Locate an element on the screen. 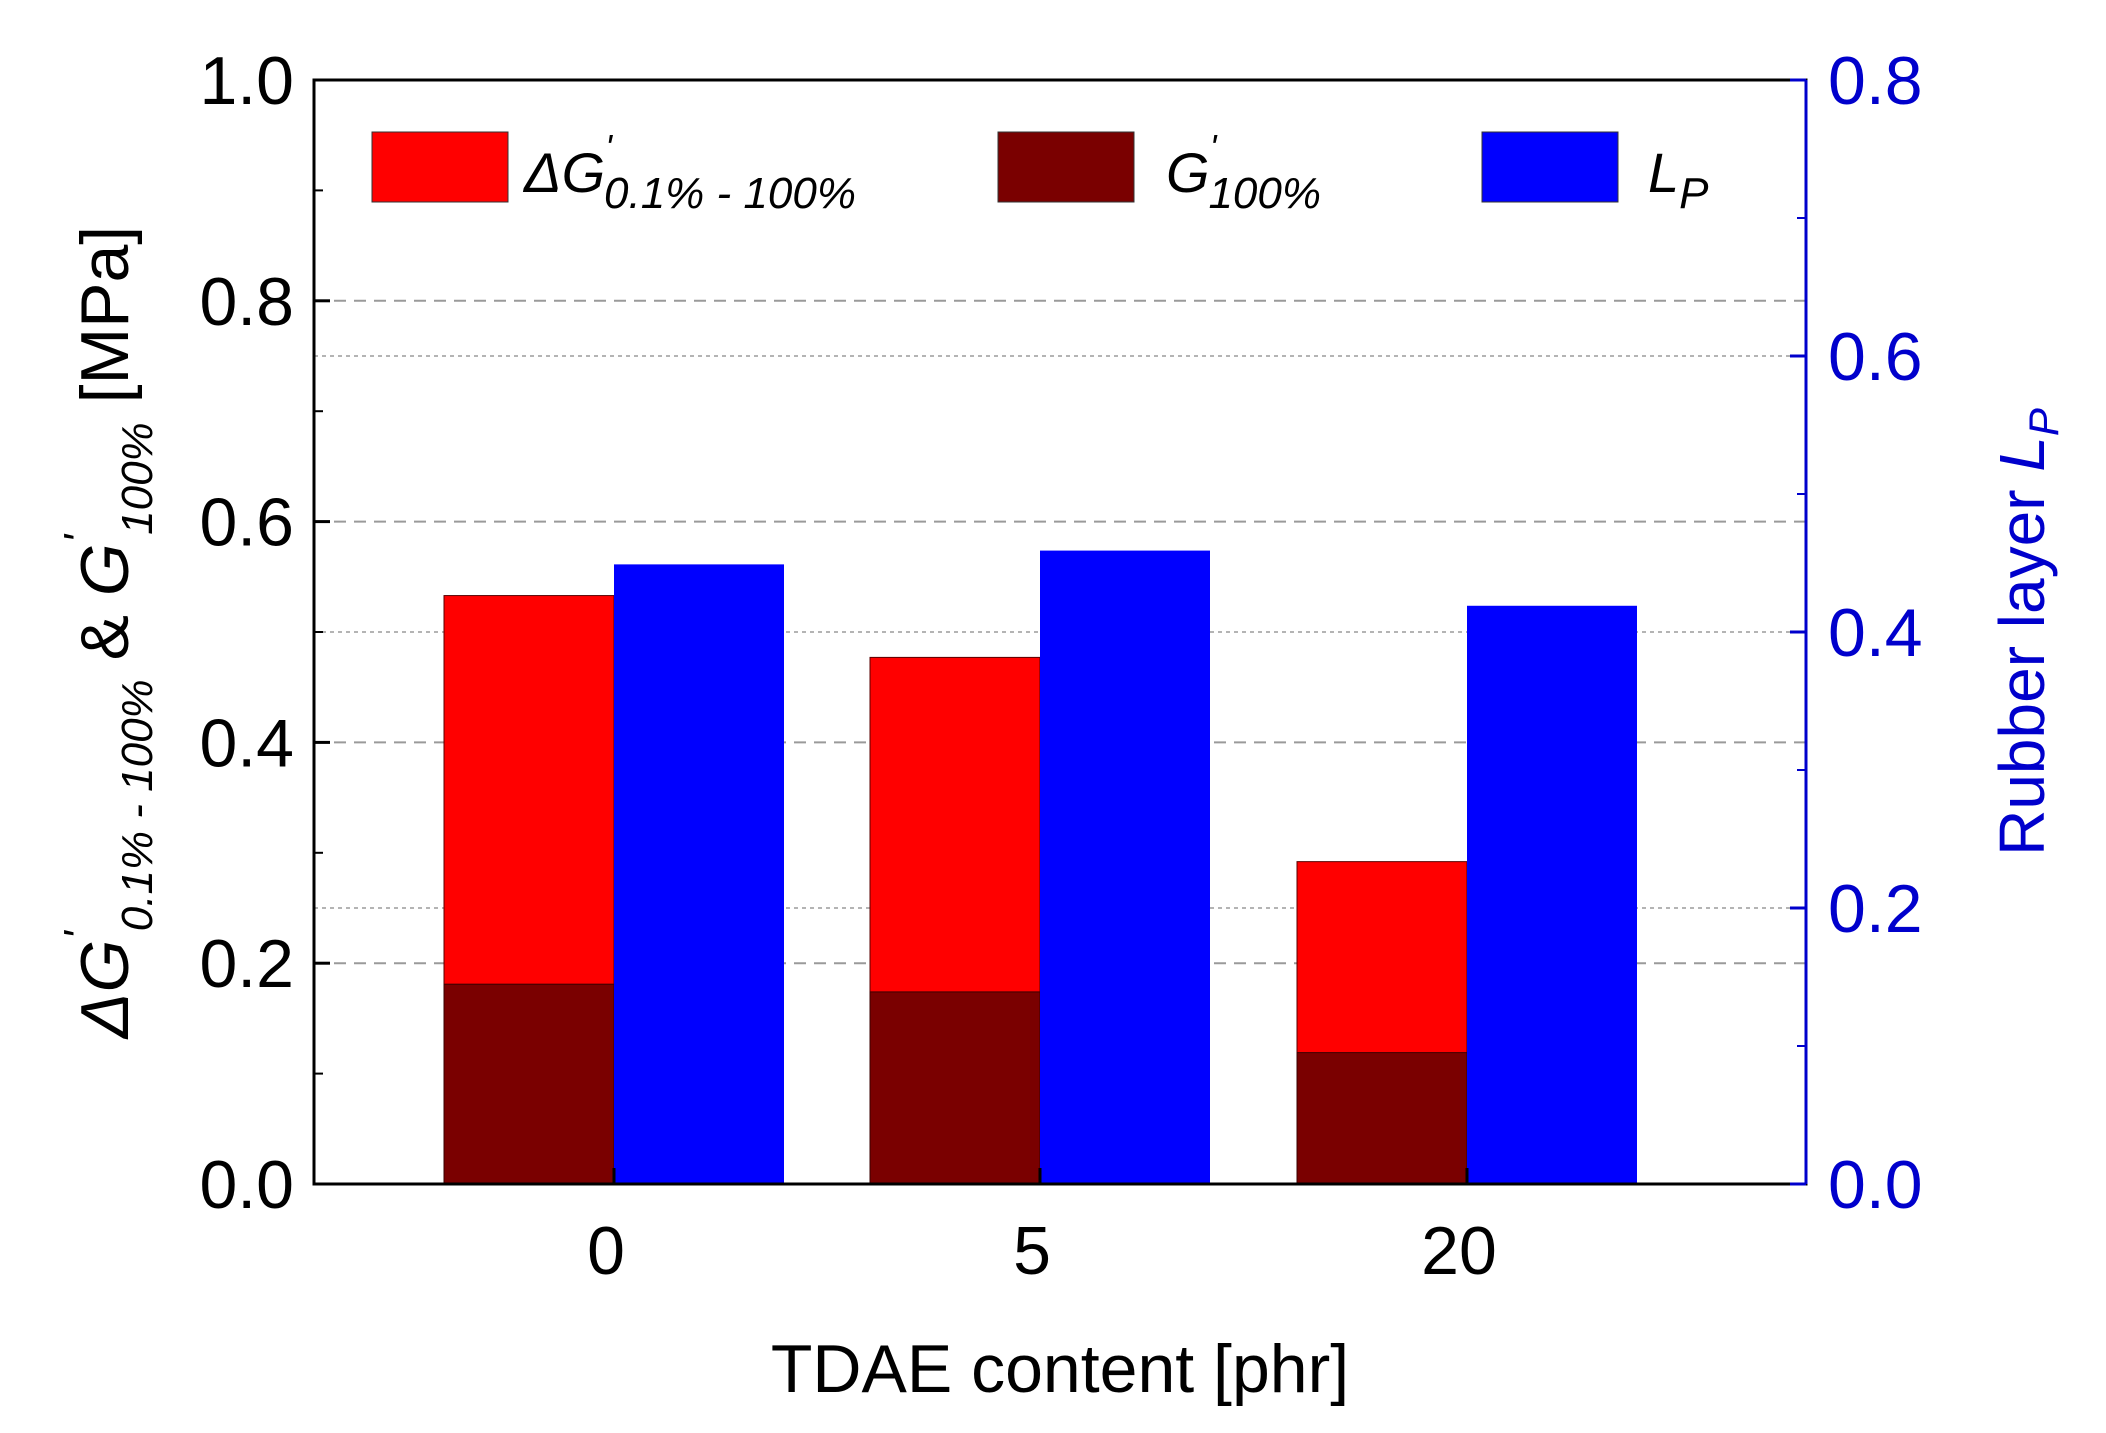 This screenshot has height=1433, width=2106. left-tick-label-1: 0.2 is located at coordinates (246, 964).